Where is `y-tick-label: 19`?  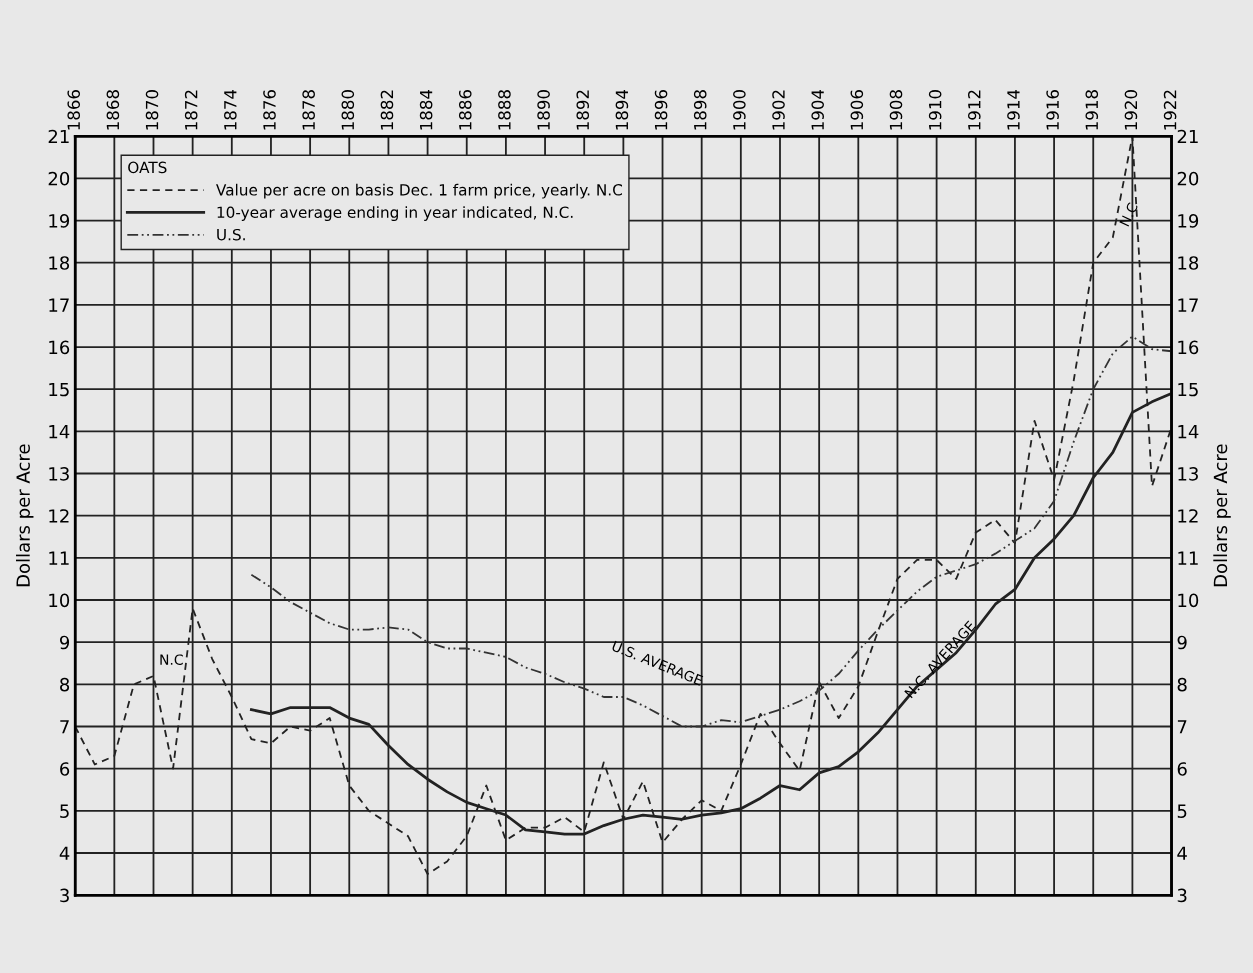 y-tick-label: 19 is located at coordinates (59, 221).